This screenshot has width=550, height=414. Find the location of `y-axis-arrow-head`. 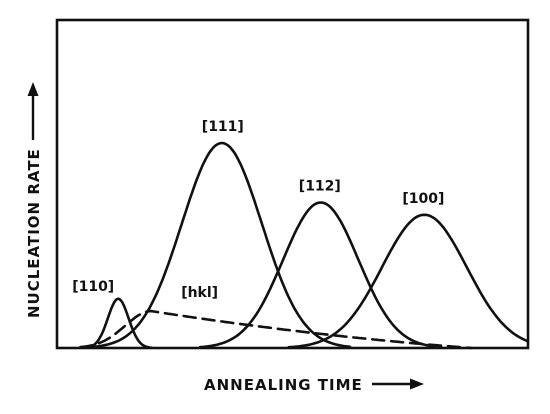

y-axis-arrow-head is located at coordinates (33, 89).